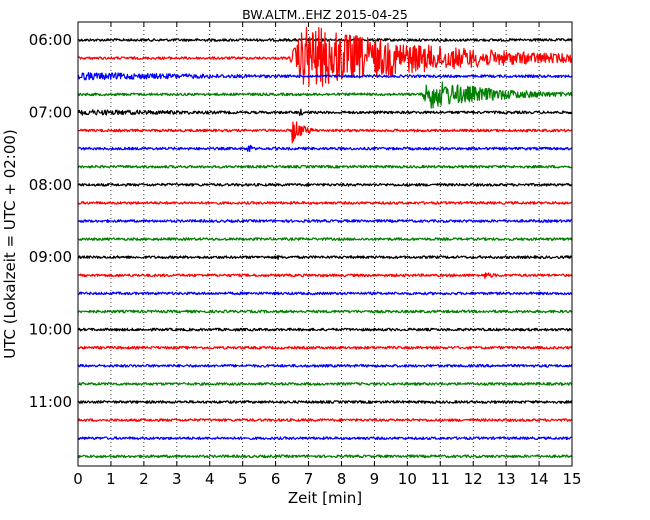 The width and height of the screenshot is (650, 520). Describe the element at coordinates (50, 112) in the screenshot. I see `y-tick-label: 07:00` at that location.